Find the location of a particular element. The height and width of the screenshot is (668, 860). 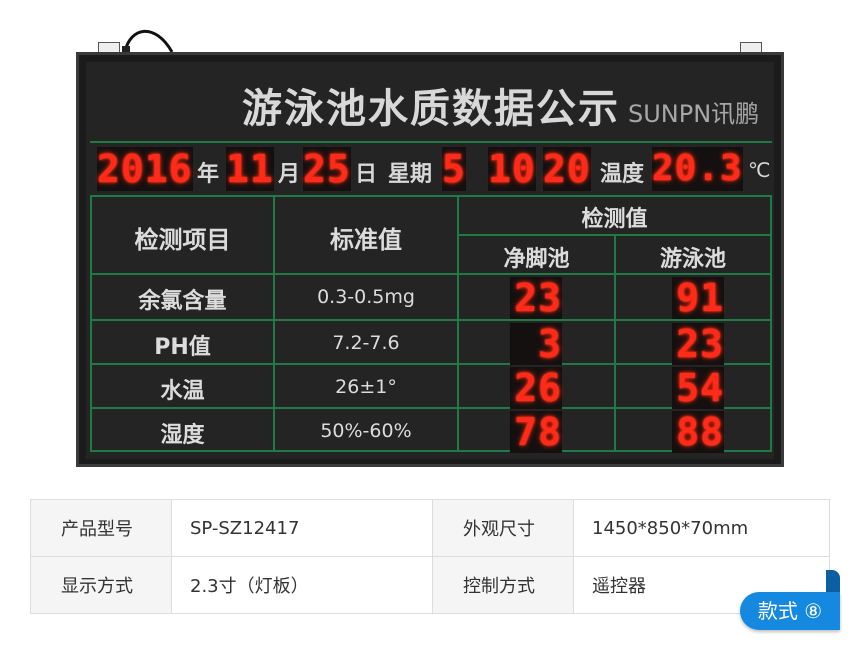

row-standard: 7.2-7.6 is located at coordinates (366, 343).